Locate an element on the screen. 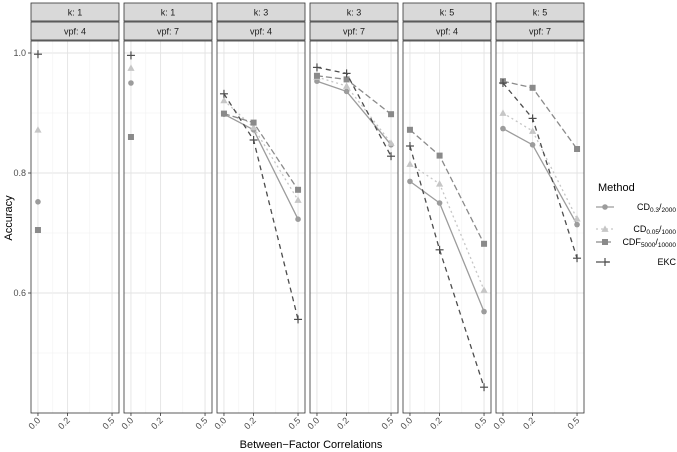 Image resolution: width=677 pixels, height=452 pixels. legend-label: EKC is located at coordinates (666, 262).